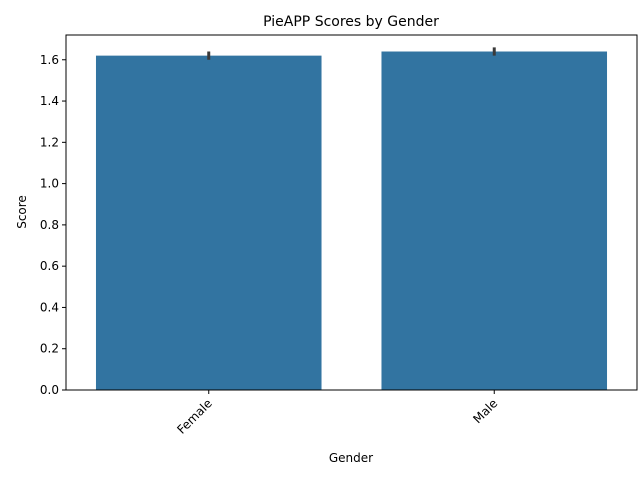 This screenshot has height=480, width=640. What do you see at coordinates (485, 411) in the screenshot?
I see `x-tick-label: Male` at bounding box center [485, 411].